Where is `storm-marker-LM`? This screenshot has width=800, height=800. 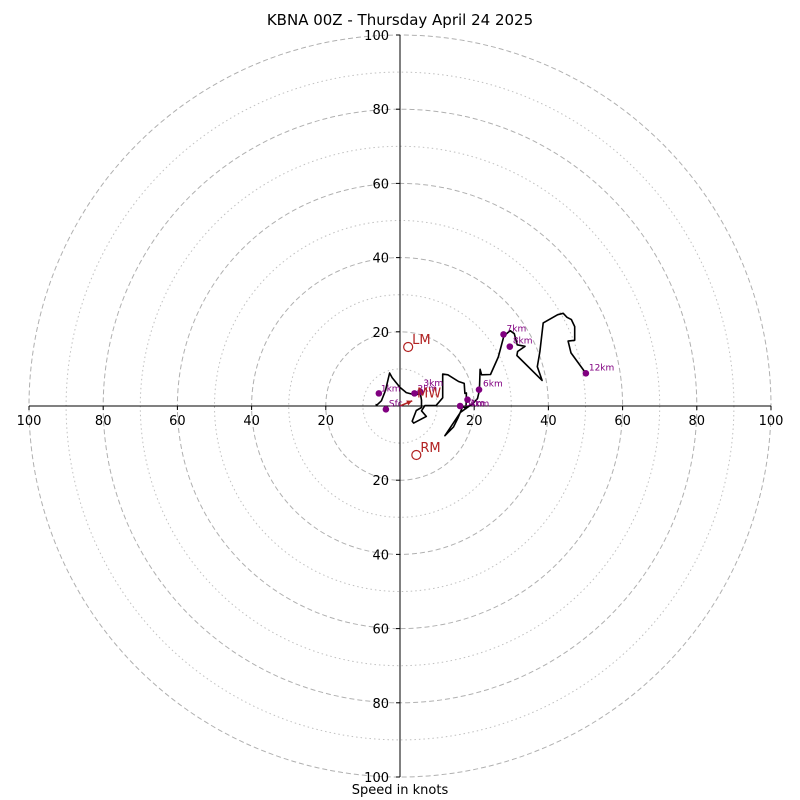
storm-marker-LM is located at coordinates (408, 347).